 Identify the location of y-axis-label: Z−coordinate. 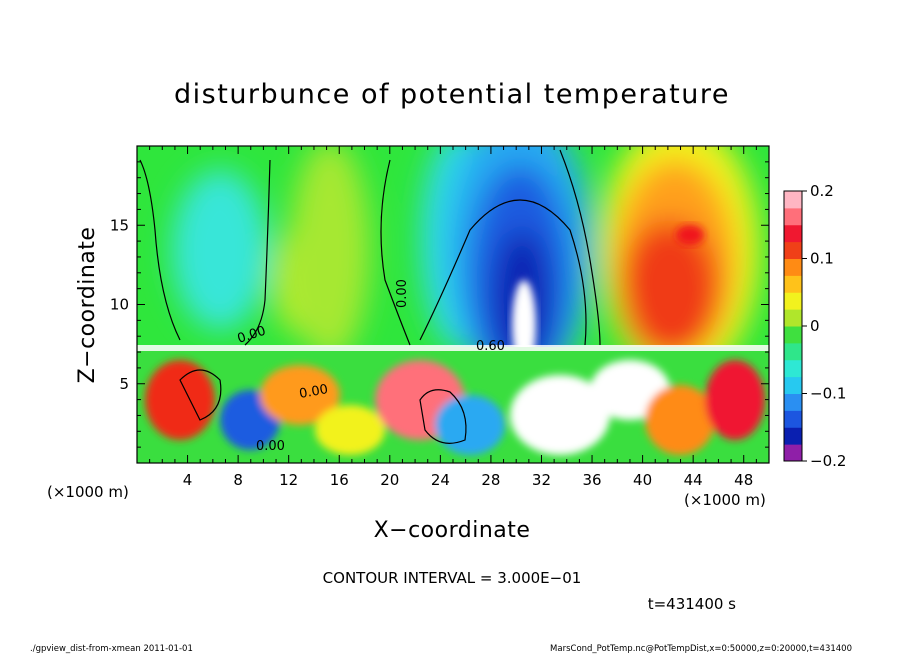
(87, 305).